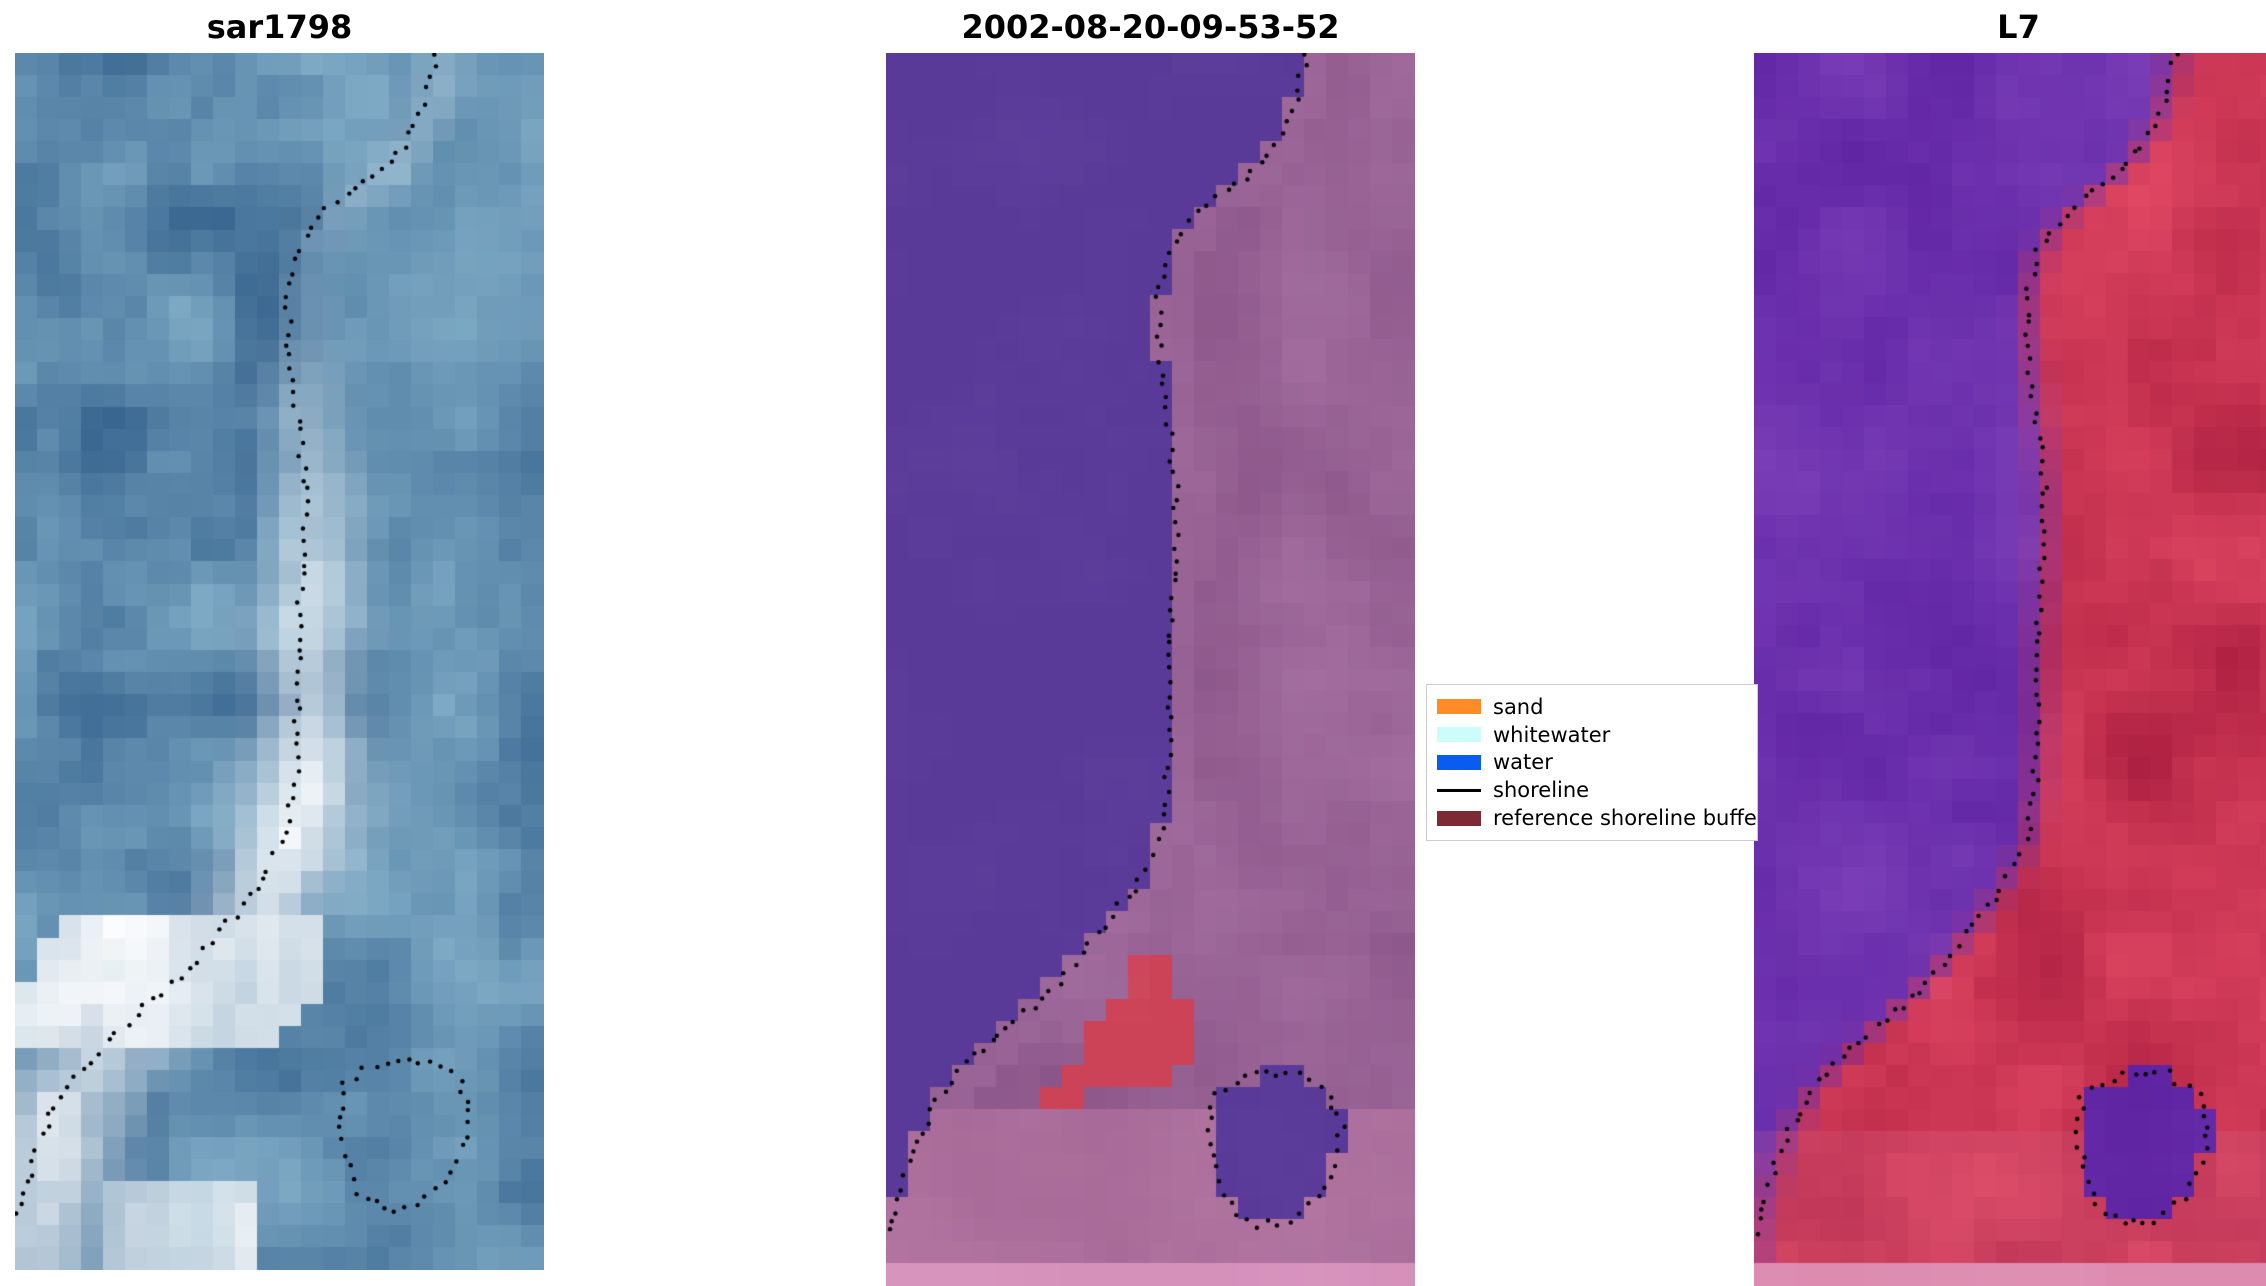 The height and width of the screenshot is (1286, 2266). Describe the element at coordinates (1459, 707) in the screenshot. I see `legend-swatch-sand-icon` at that location.